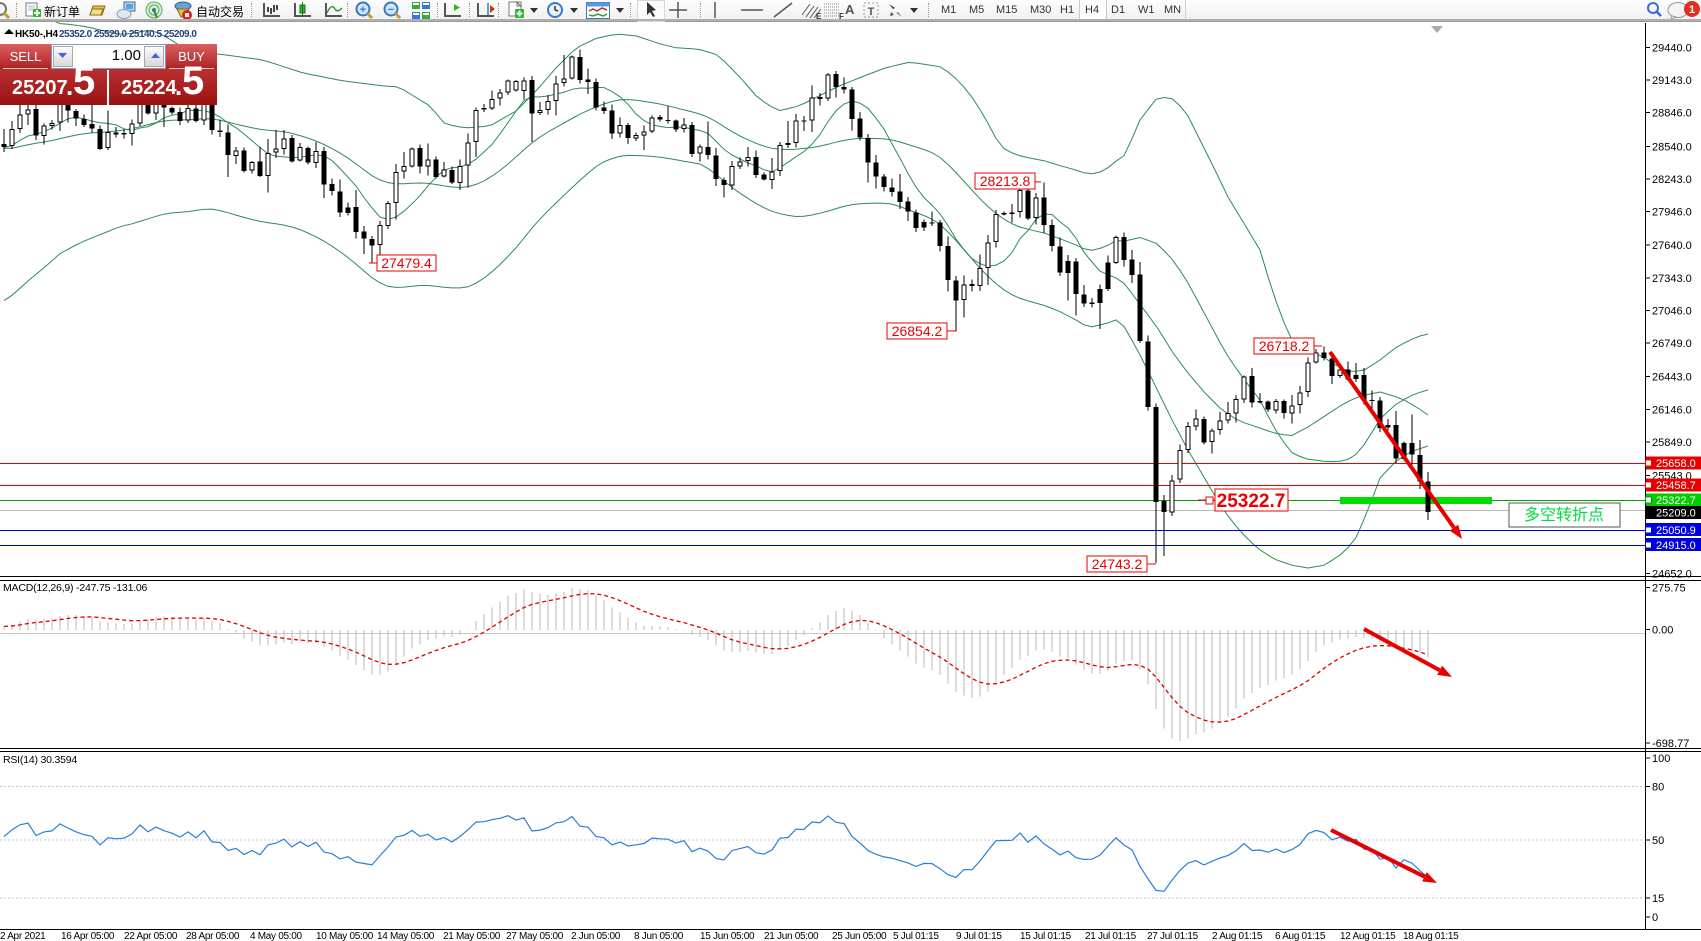  Describe the element at coordinates (1658, 788) in the screenshot. I see `svg-text: 80` at that location.